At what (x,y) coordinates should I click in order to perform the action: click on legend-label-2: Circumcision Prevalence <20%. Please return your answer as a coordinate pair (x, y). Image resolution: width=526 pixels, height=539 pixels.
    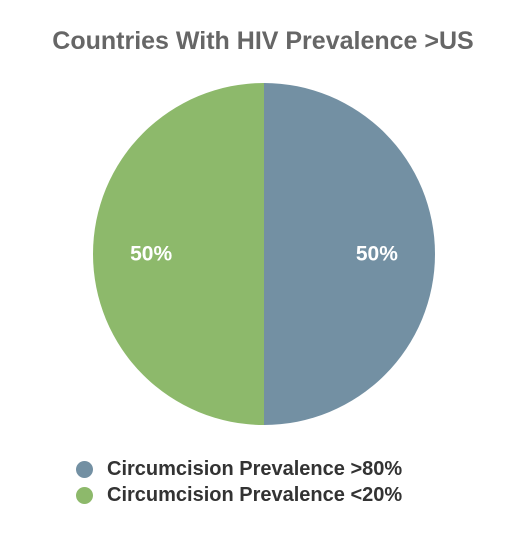
    Looking at the image, I should click on (255, 494).